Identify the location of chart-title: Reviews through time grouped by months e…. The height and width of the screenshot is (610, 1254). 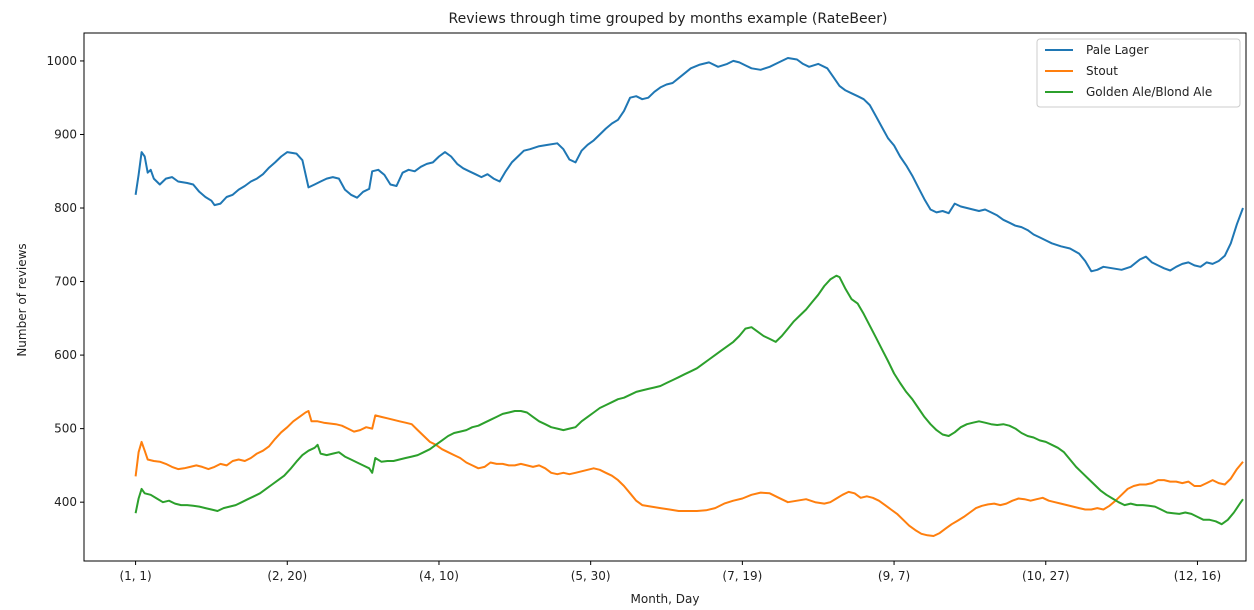
(668, 19).